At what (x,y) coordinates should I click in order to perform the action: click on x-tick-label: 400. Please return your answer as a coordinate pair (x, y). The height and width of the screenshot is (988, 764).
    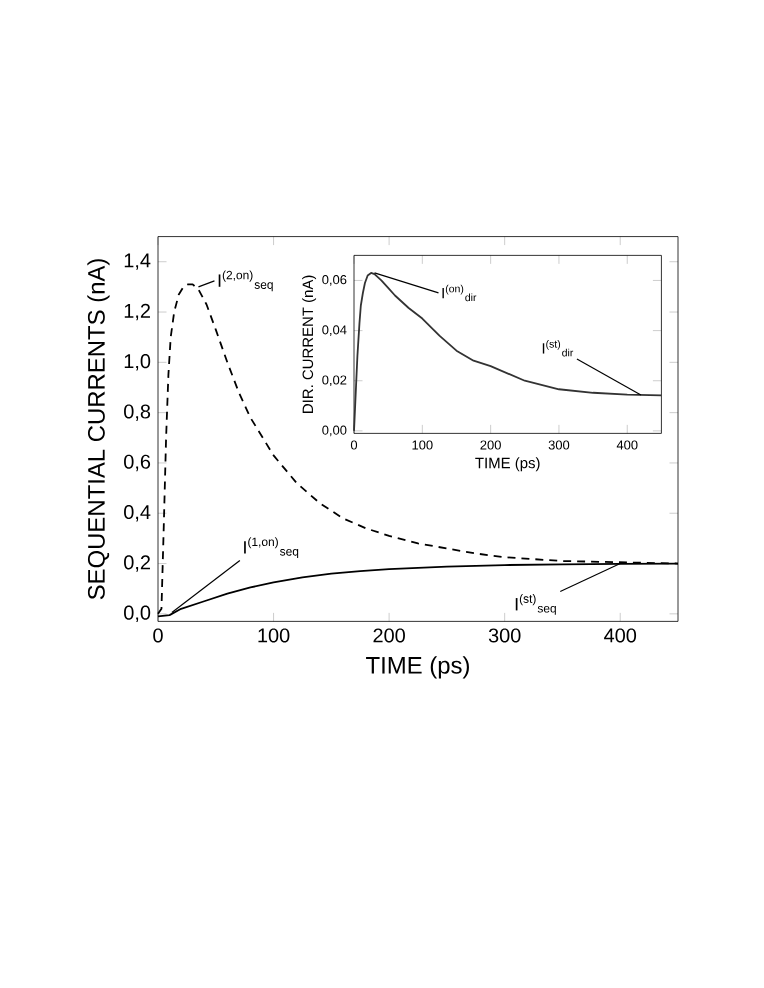
    Looking at the image, I should click on (620, 635).